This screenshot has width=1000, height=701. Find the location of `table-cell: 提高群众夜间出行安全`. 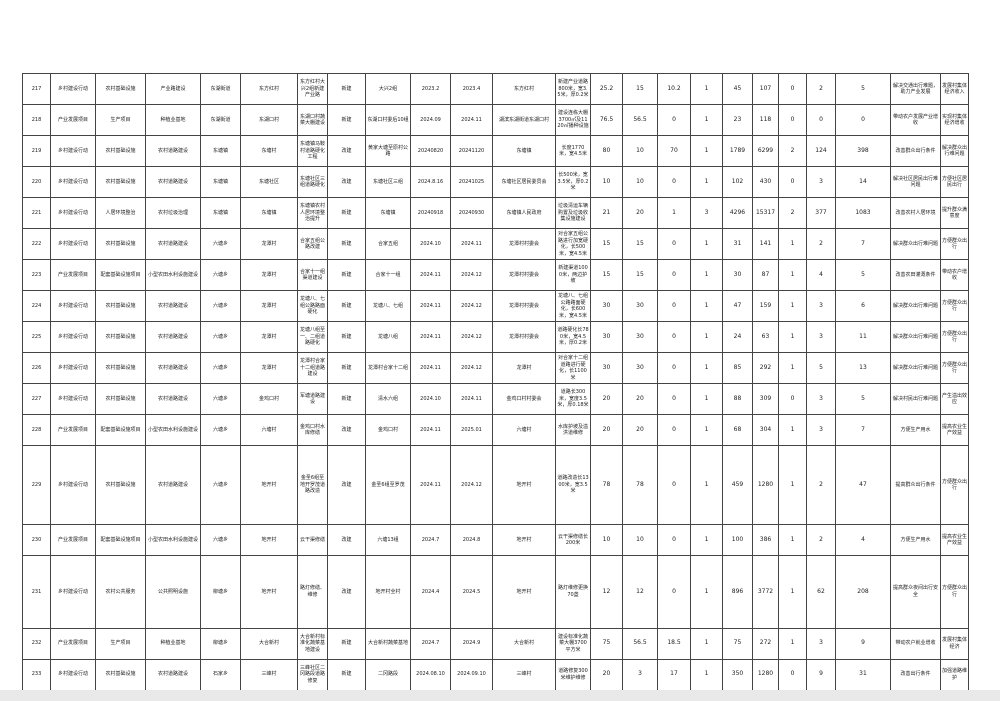

table-cell: 提高群众夜间出行安全 is located at coordinates (915, 592).